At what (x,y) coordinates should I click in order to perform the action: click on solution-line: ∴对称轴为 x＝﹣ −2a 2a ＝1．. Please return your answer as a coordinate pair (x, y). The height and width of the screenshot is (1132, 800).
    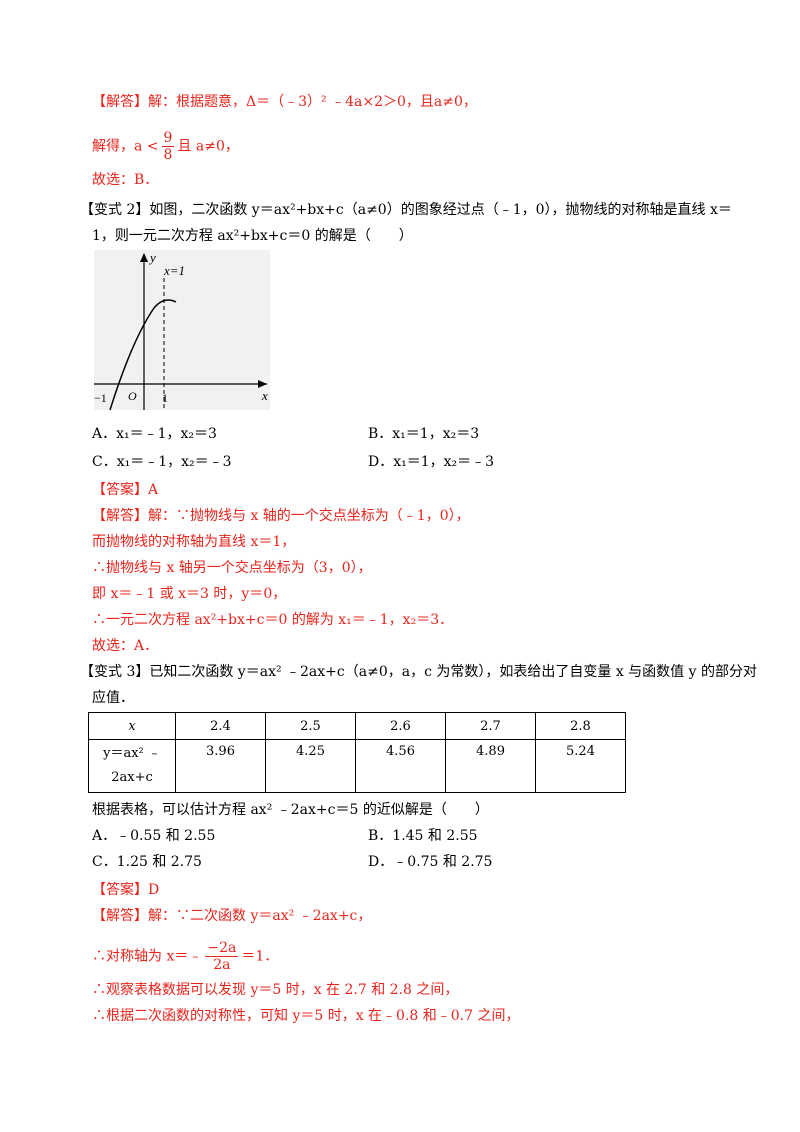
    Looking at the image, I should click on (185, 956).